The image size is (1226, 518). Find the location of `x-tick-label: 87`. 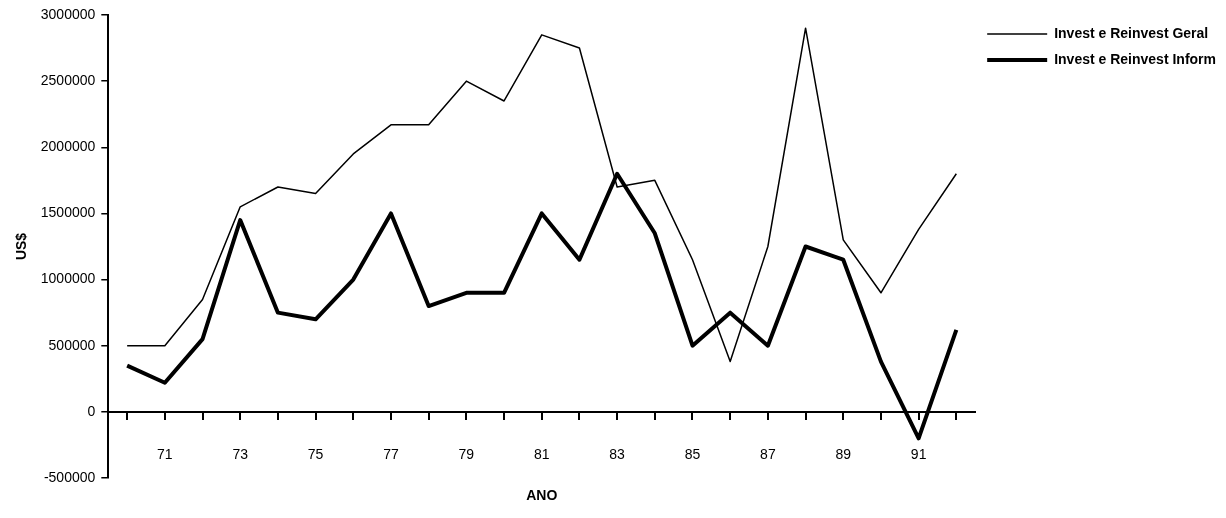

x-tick-label: 87 is located at coordinates (768, 454).